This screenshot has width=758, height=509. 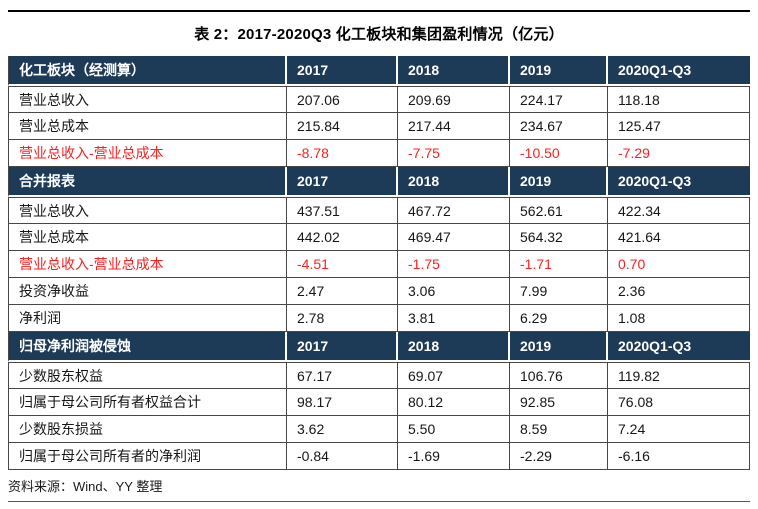 What do you see at coordinates (454, 402) in the screenshot?
I see `value-cell: 80.12` at bounding box center [454, 402].